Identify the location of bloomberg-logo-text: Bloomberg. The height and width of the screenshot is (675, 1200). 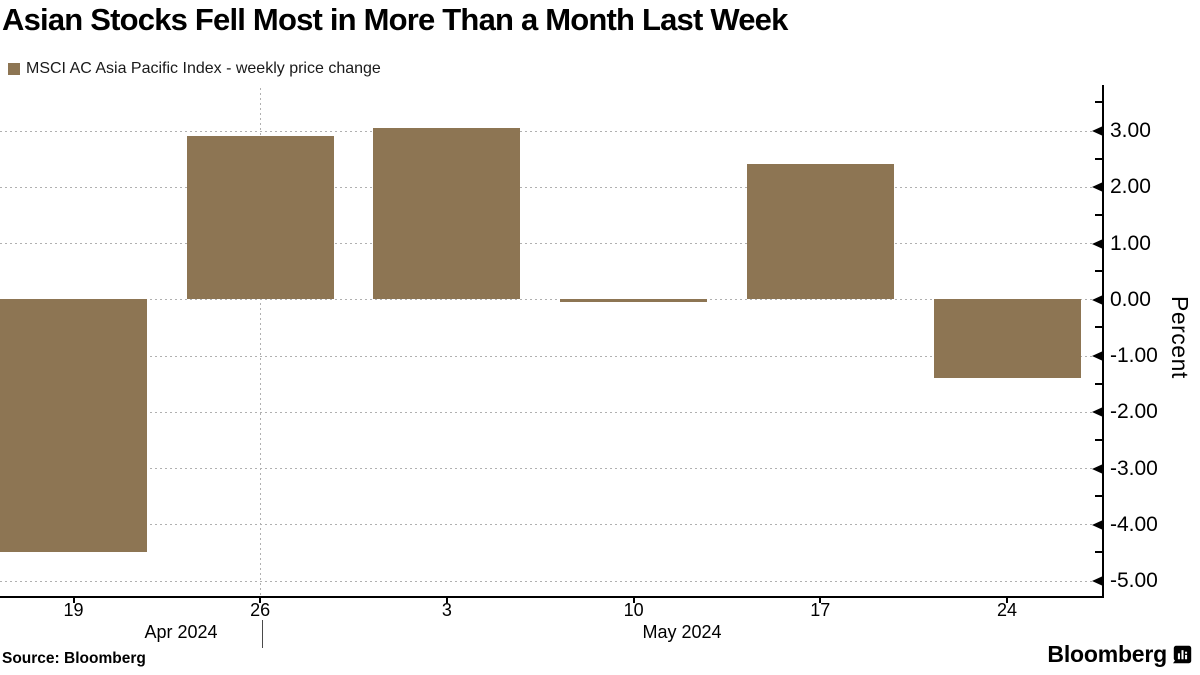
(1107, 654).